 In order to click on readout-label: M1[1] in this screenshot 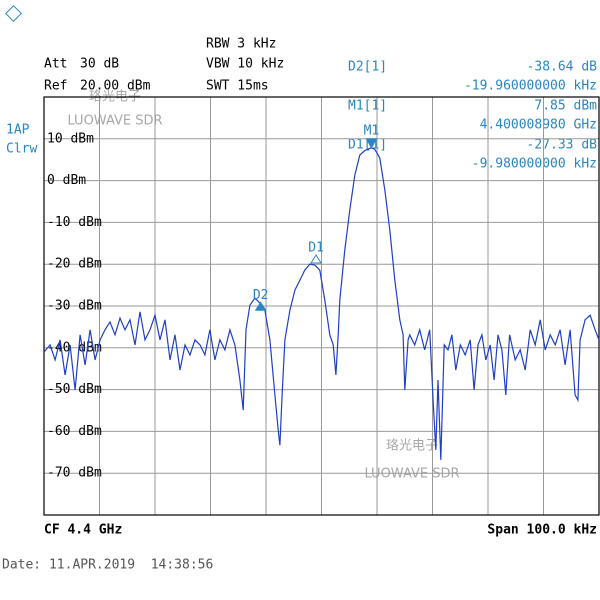, I will do `click(367, 106)`.